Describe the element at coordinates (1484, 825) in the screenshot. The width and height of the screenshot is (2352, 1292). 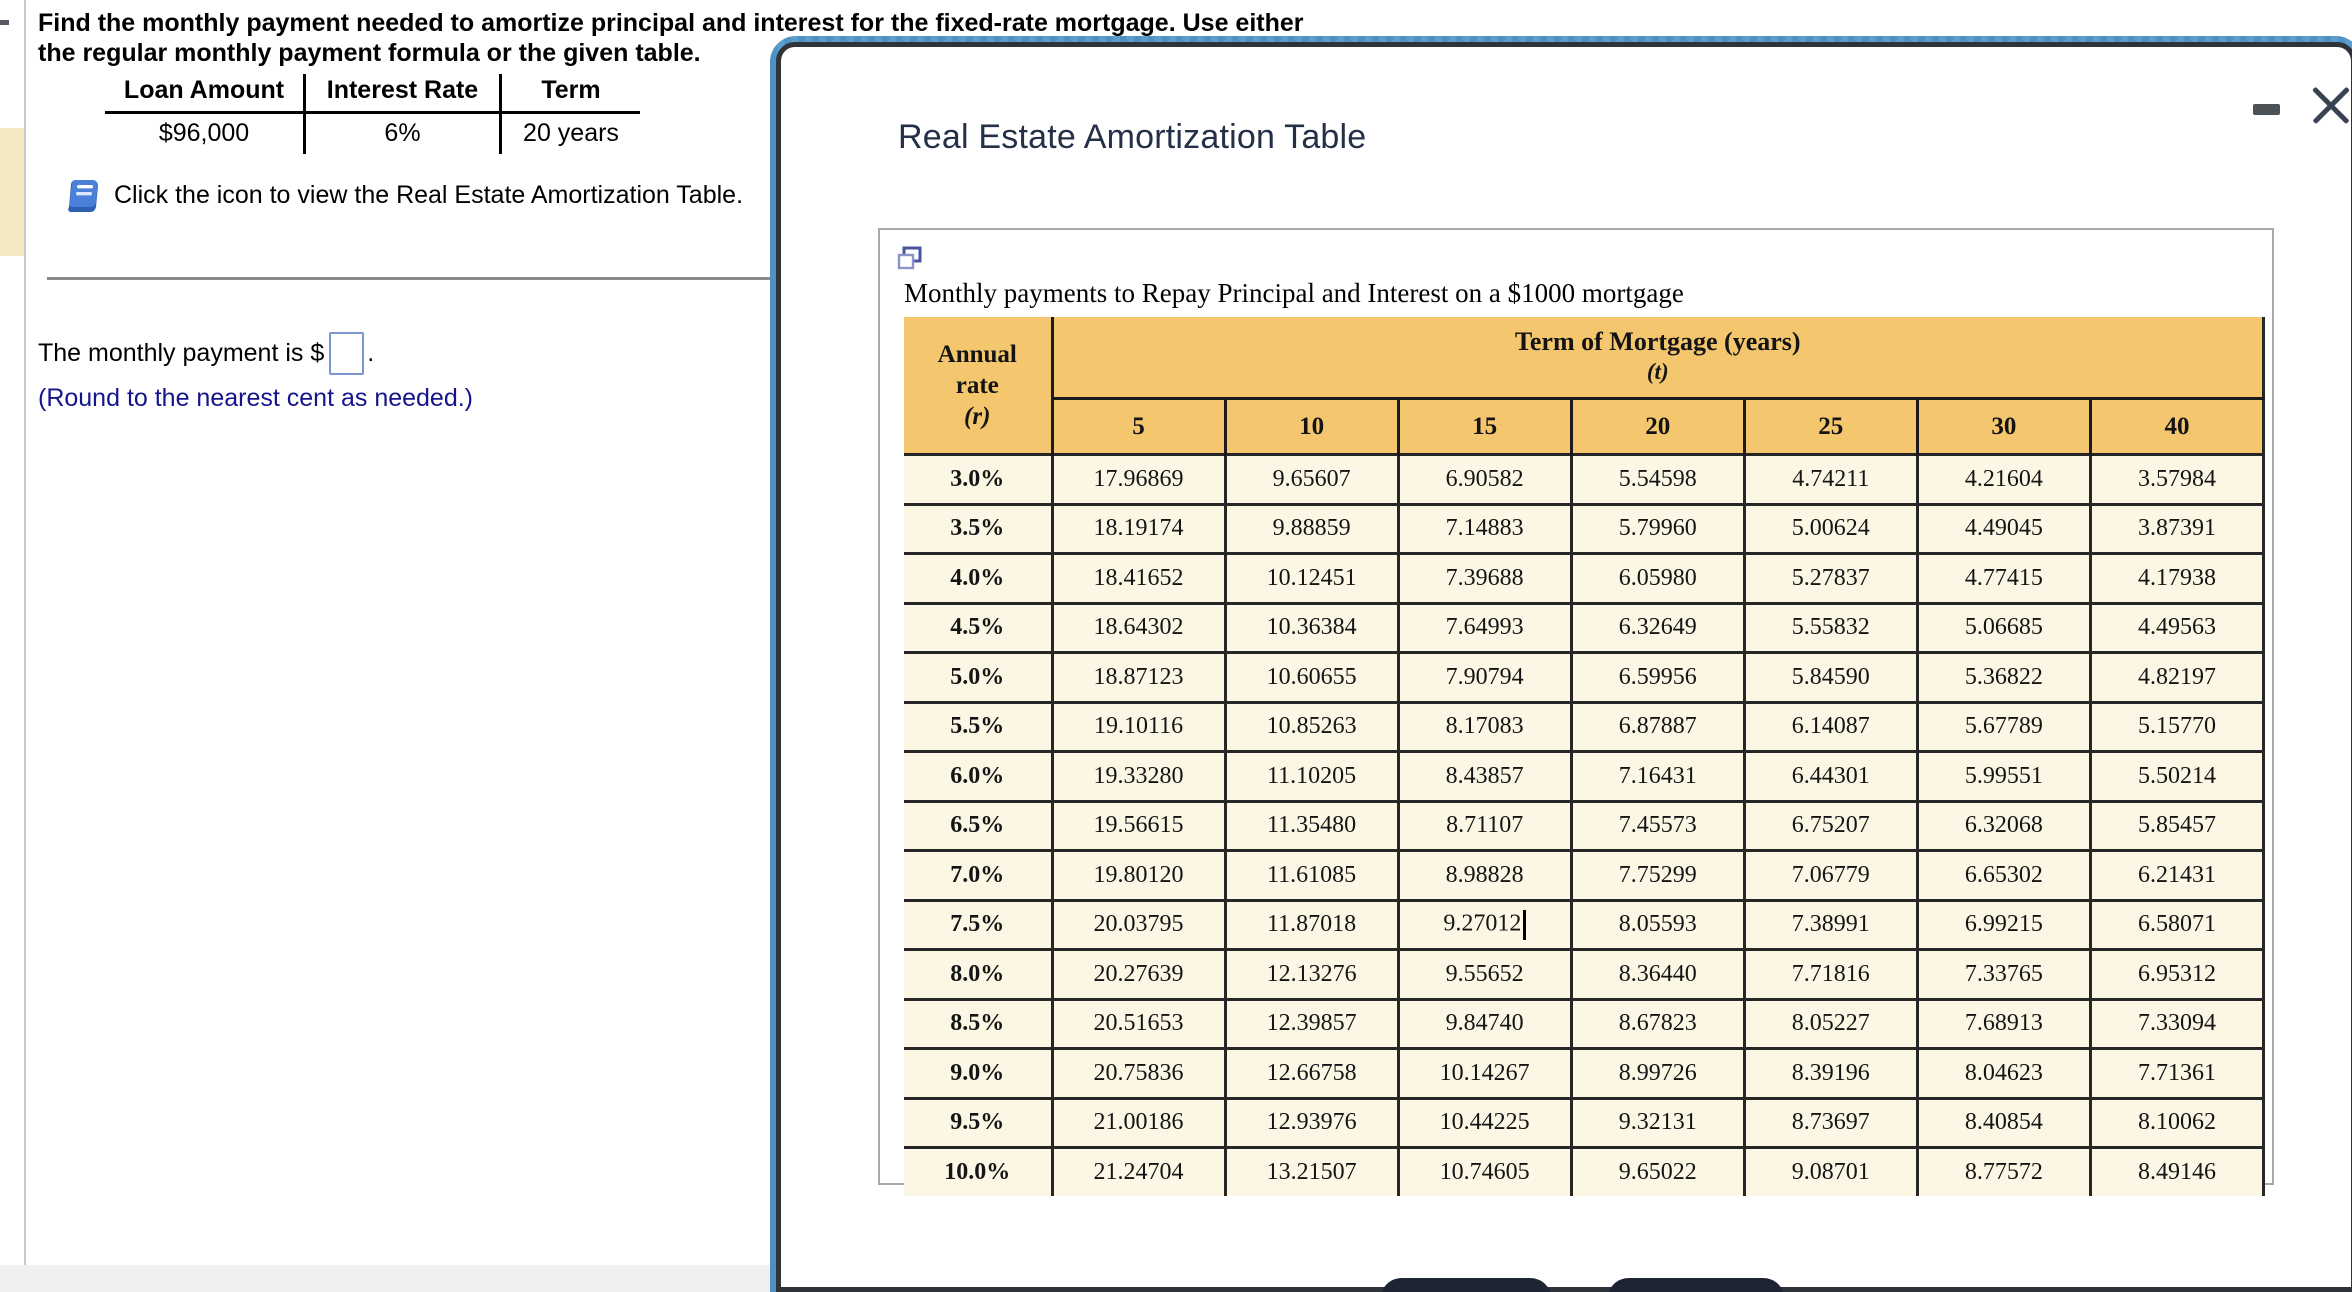
I see `value-cell: 8.71107` at that location.